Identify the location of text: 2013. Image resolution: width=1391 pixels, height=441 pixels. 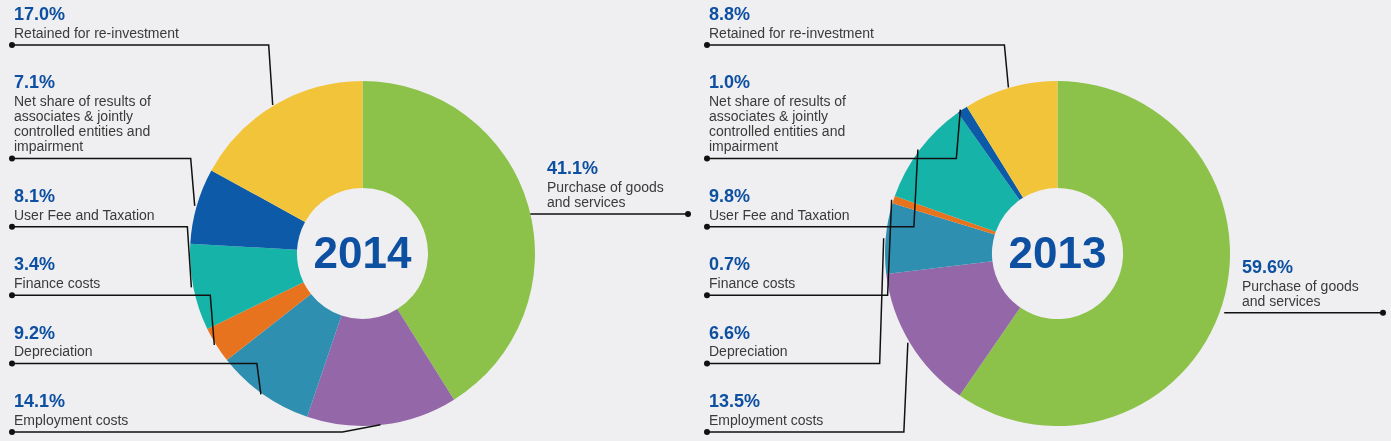
(1057, 252).